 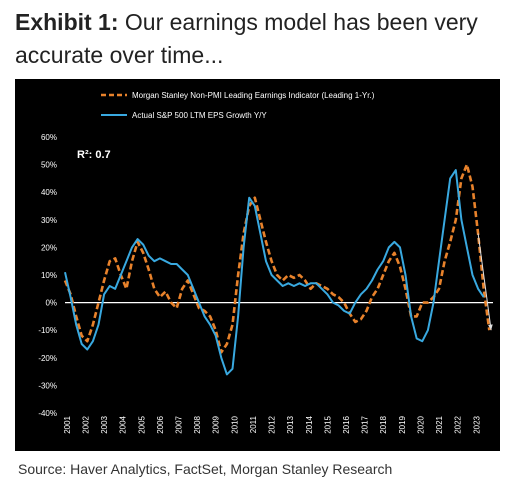 I want to click on x-tick-label: 2015, so click(x=327, y=424).